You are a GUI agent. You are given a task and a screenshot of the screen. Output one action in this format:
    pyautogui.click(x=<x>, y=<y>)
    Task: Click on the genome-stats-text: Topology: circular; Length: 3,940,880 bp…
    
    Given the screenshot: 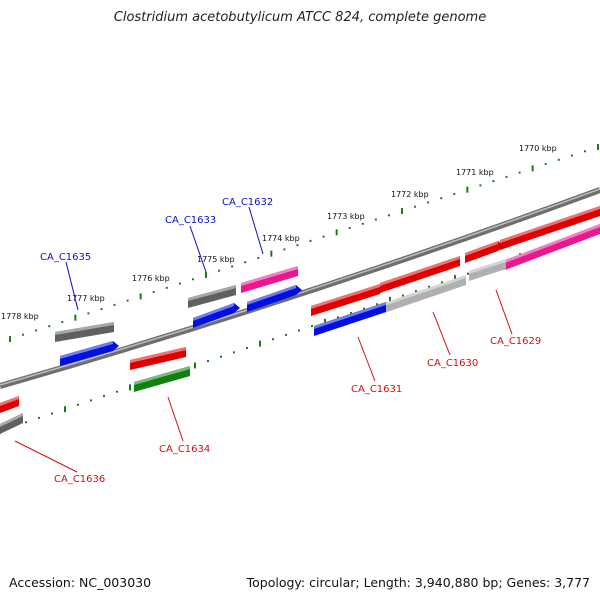 What is the action you would take?
    pyautogui.click(x=418, y=582)
    